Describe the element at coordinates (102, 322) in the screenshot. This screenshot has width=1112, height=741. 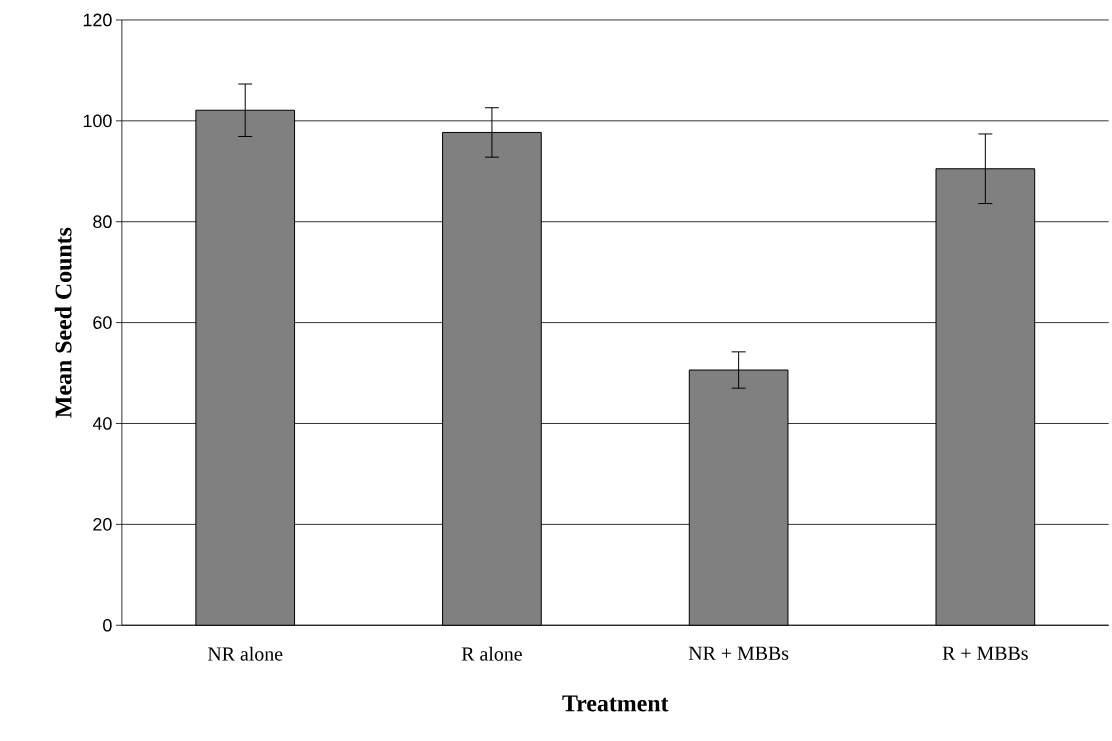
I see `y-tick-label: 60` at that location.